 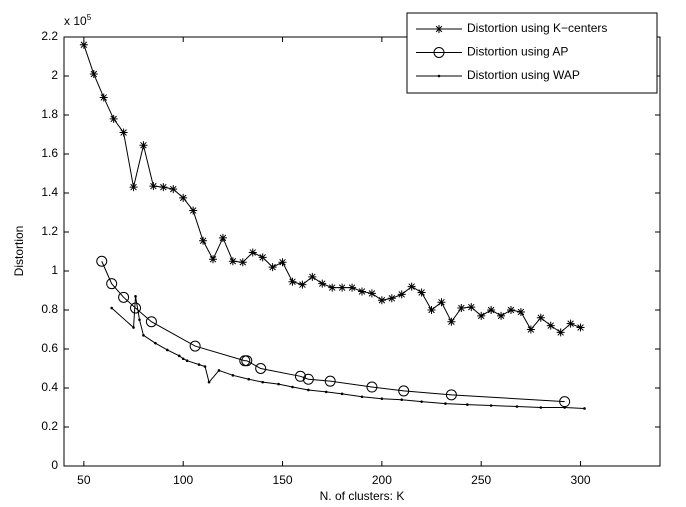 What do you see at coordinates (49, 114) in the screenshot?
I see `y-tick-label: 1.8` at bounding box center [49, 114].